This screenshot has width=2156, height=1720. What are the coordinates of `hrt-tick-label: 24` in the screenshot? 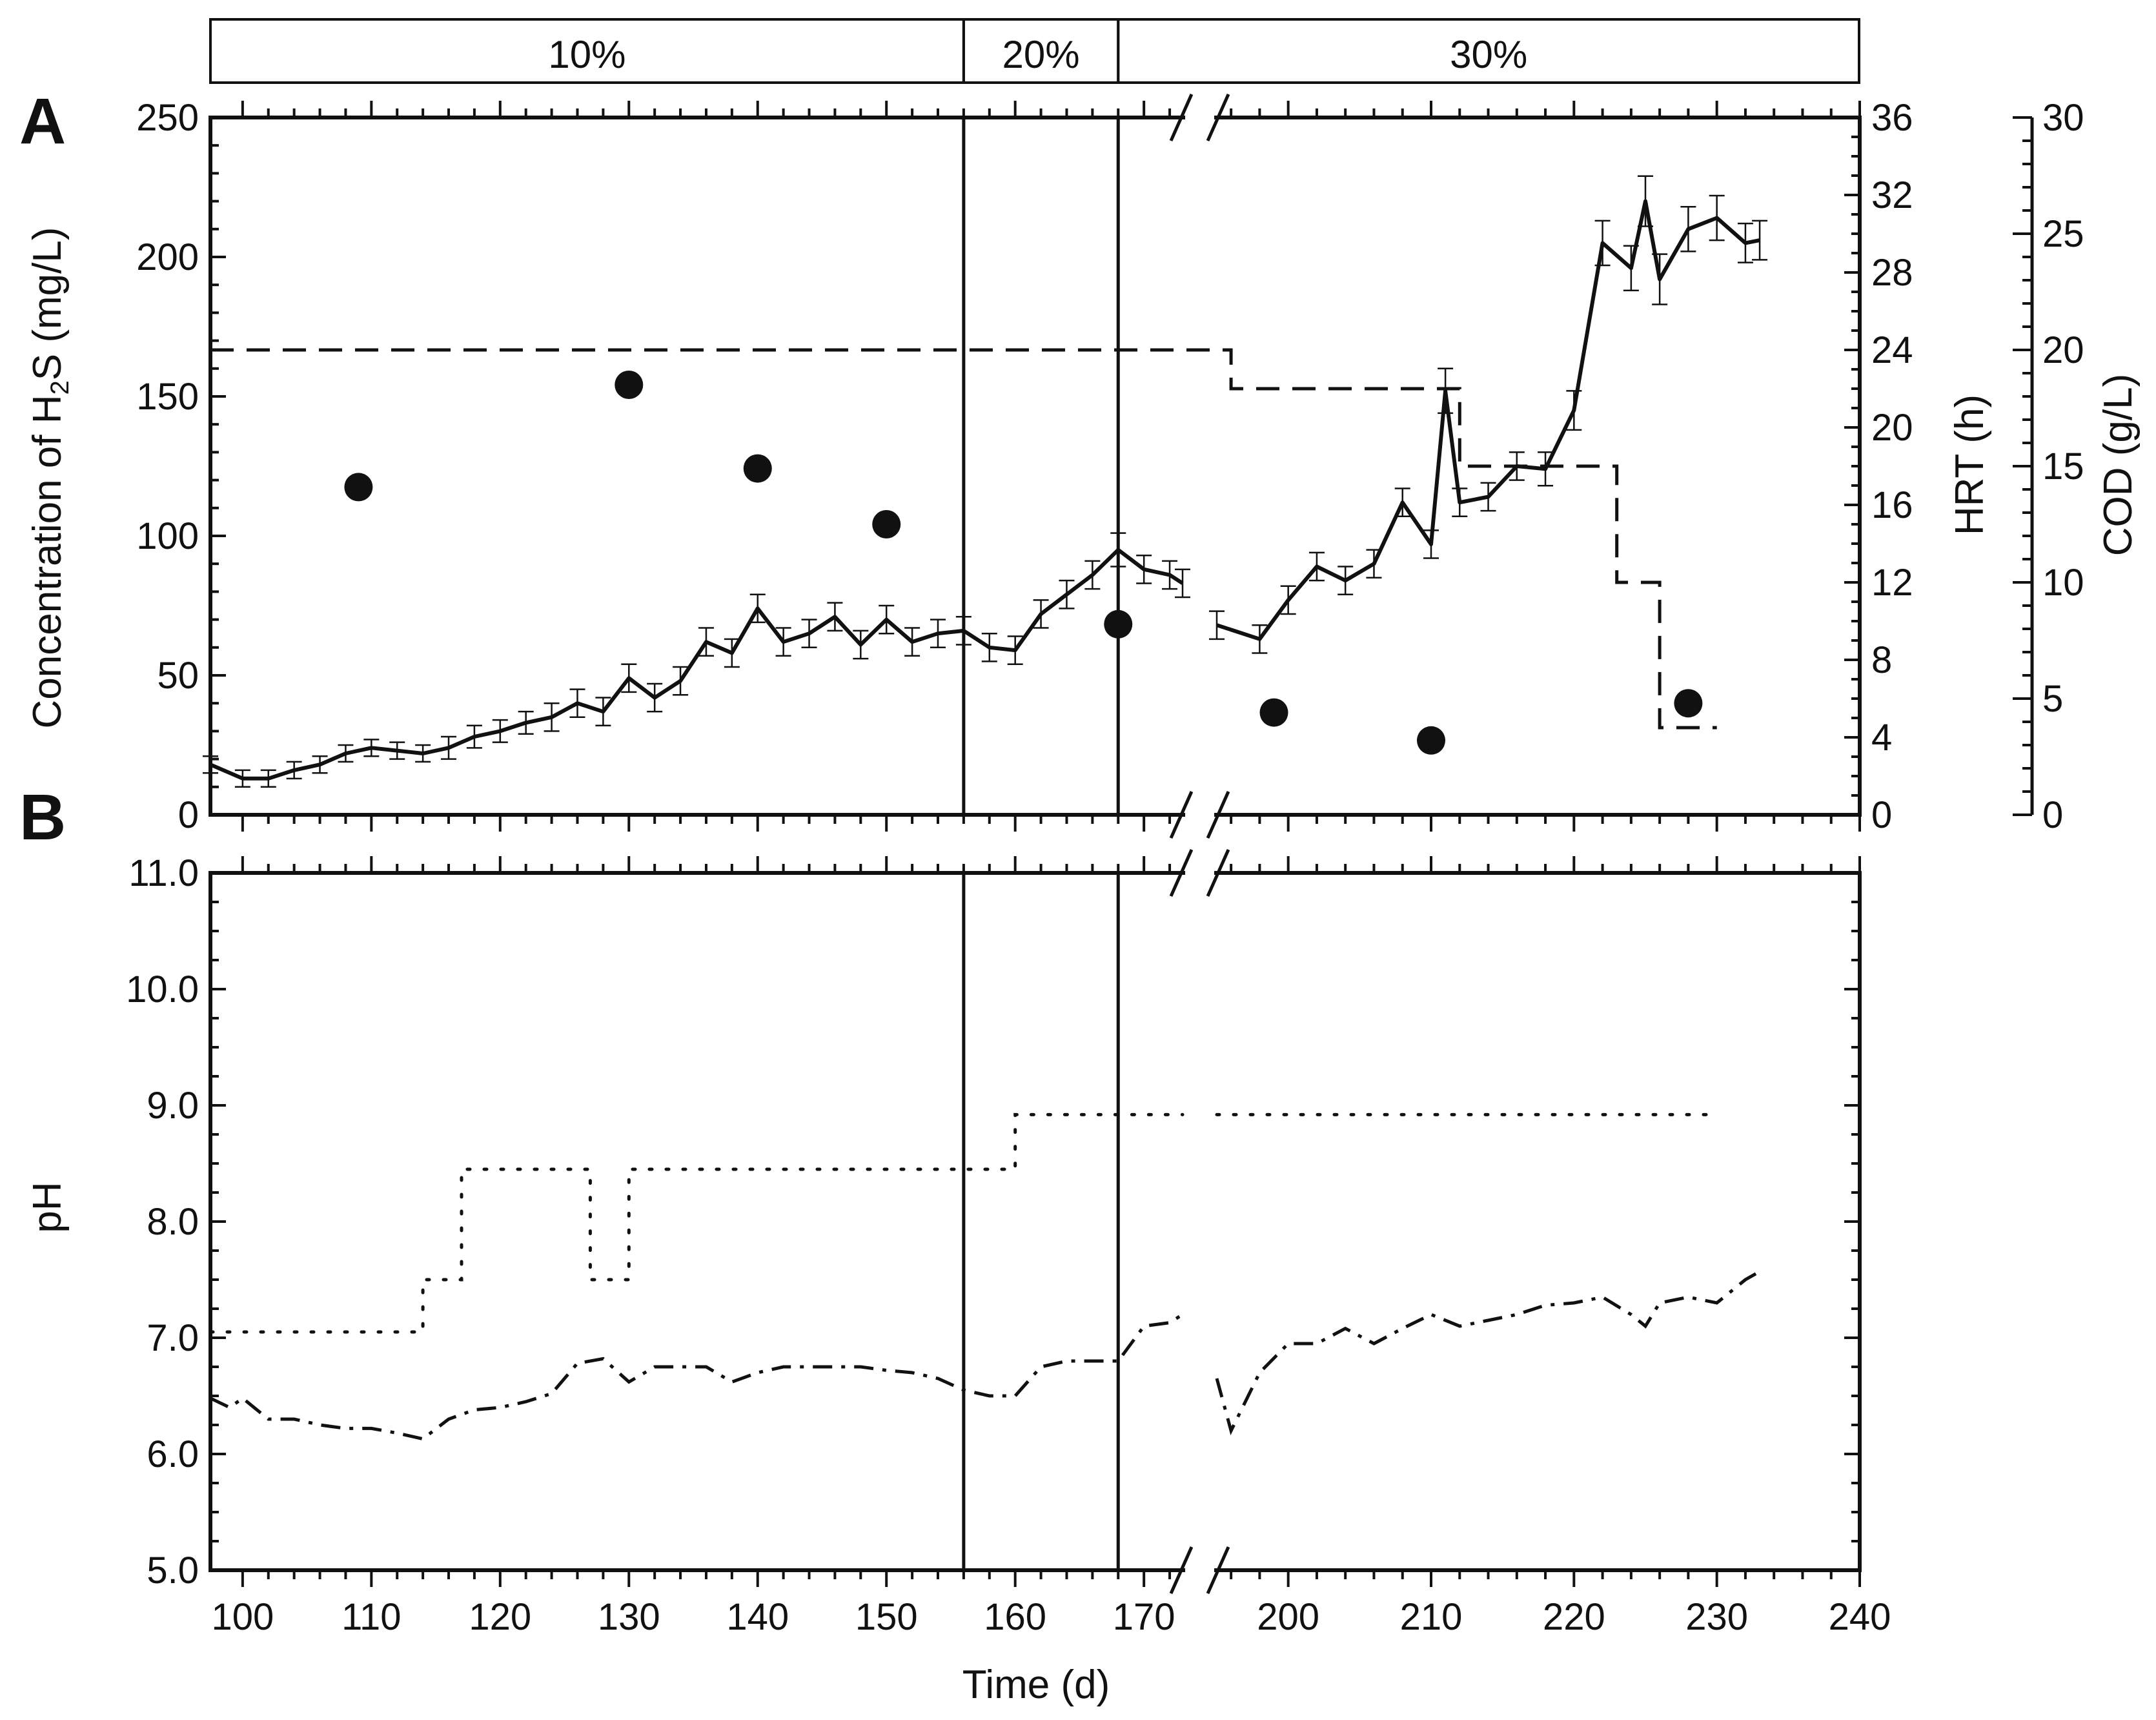 It's located at (1892, 350).